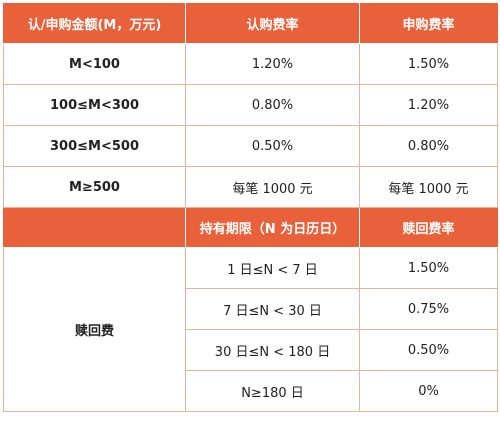 Image resolution: width=500 pixels, height=424 pixels. Describe the element at coordinates (94, 146) in the screenshot. I see `amount-cell: 300≤M<500` at that location.